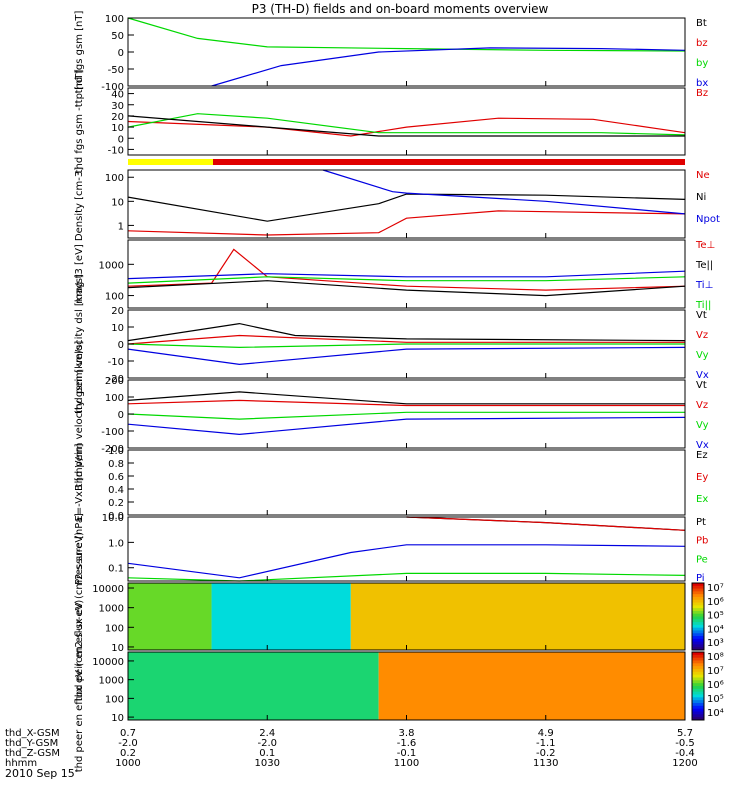  What do you see at coordinates (704, 265) in the screenshot?
I see `legend-entry: Te||` at bounding box center [704, 265].